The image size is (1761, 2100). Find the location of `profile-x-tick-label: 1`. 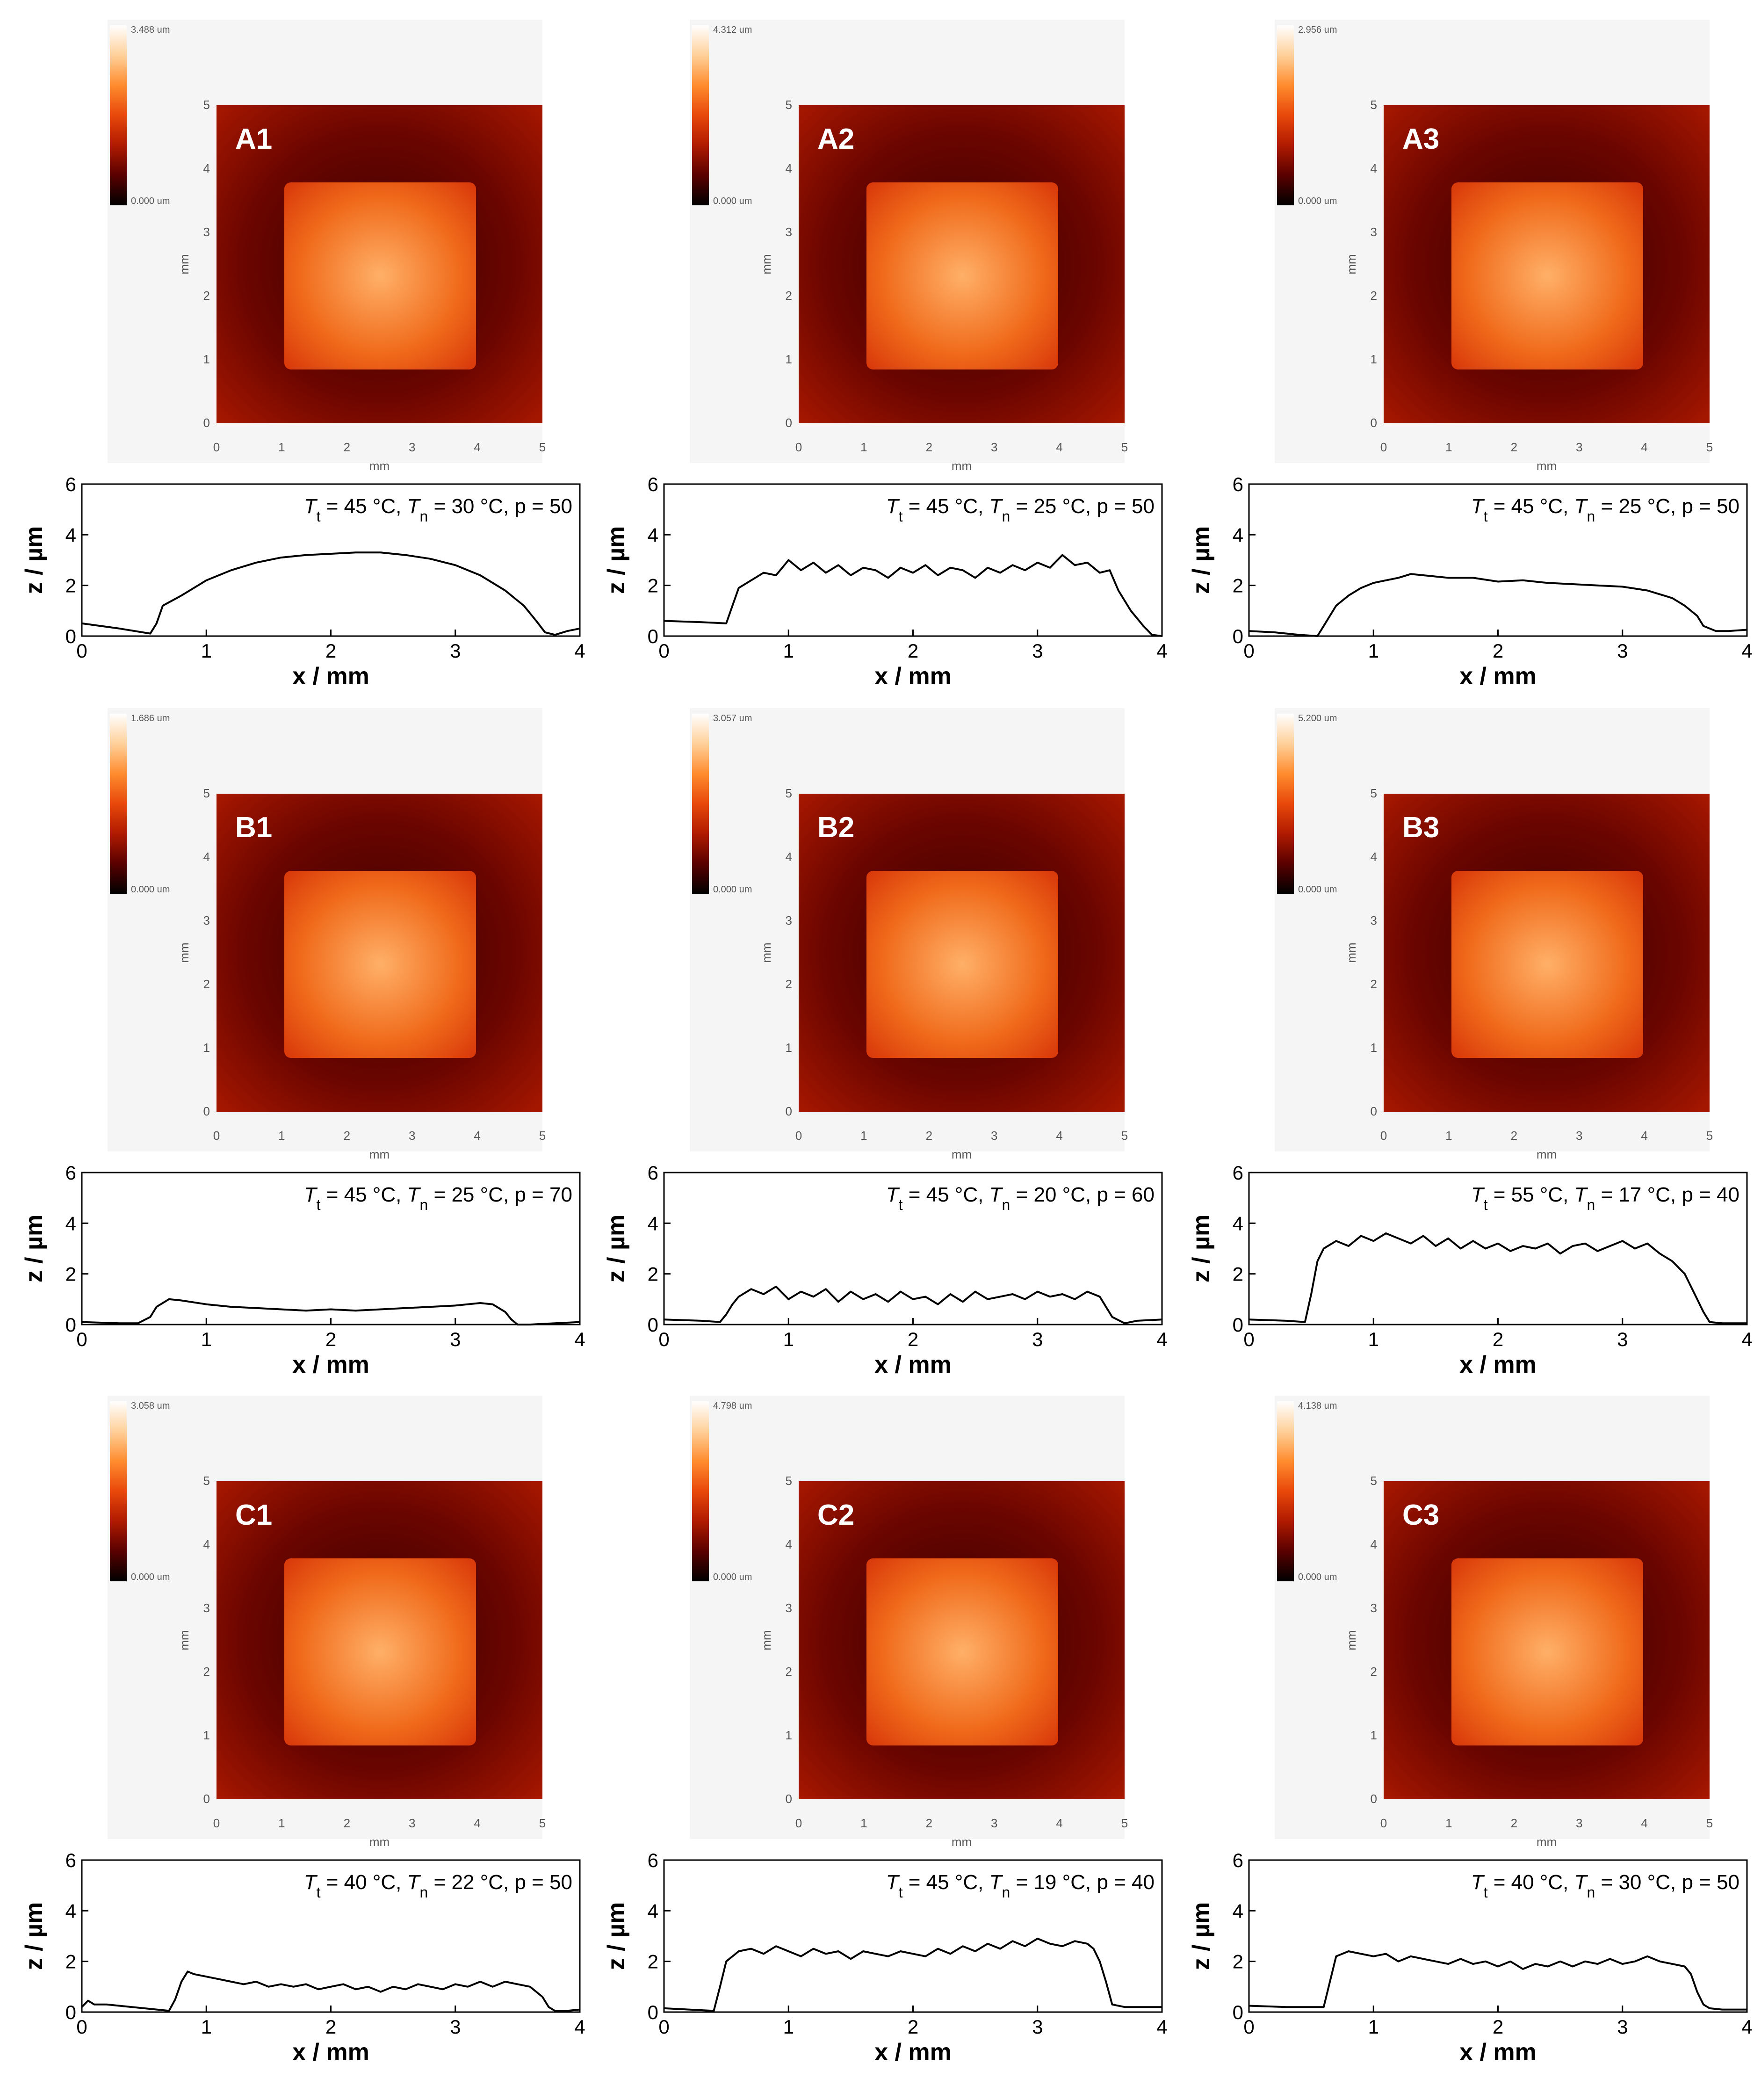

profile-x-tick-label: 1 is located at coordinates (206, 1339).